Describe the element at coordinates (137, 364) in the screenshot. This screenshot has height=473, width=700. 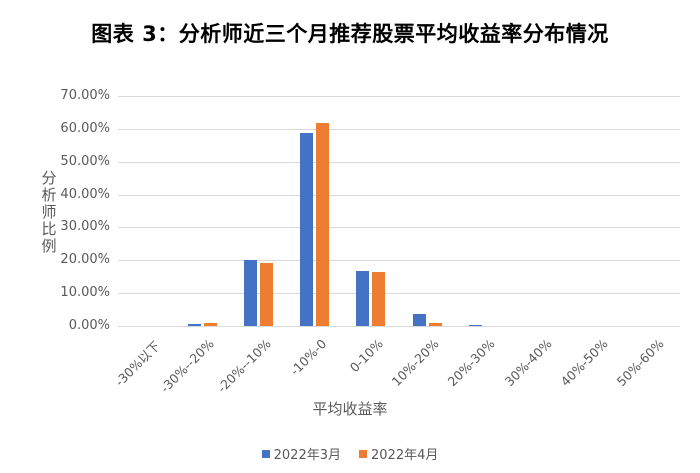
I see `x-tick-label: -30%以下` at that location.